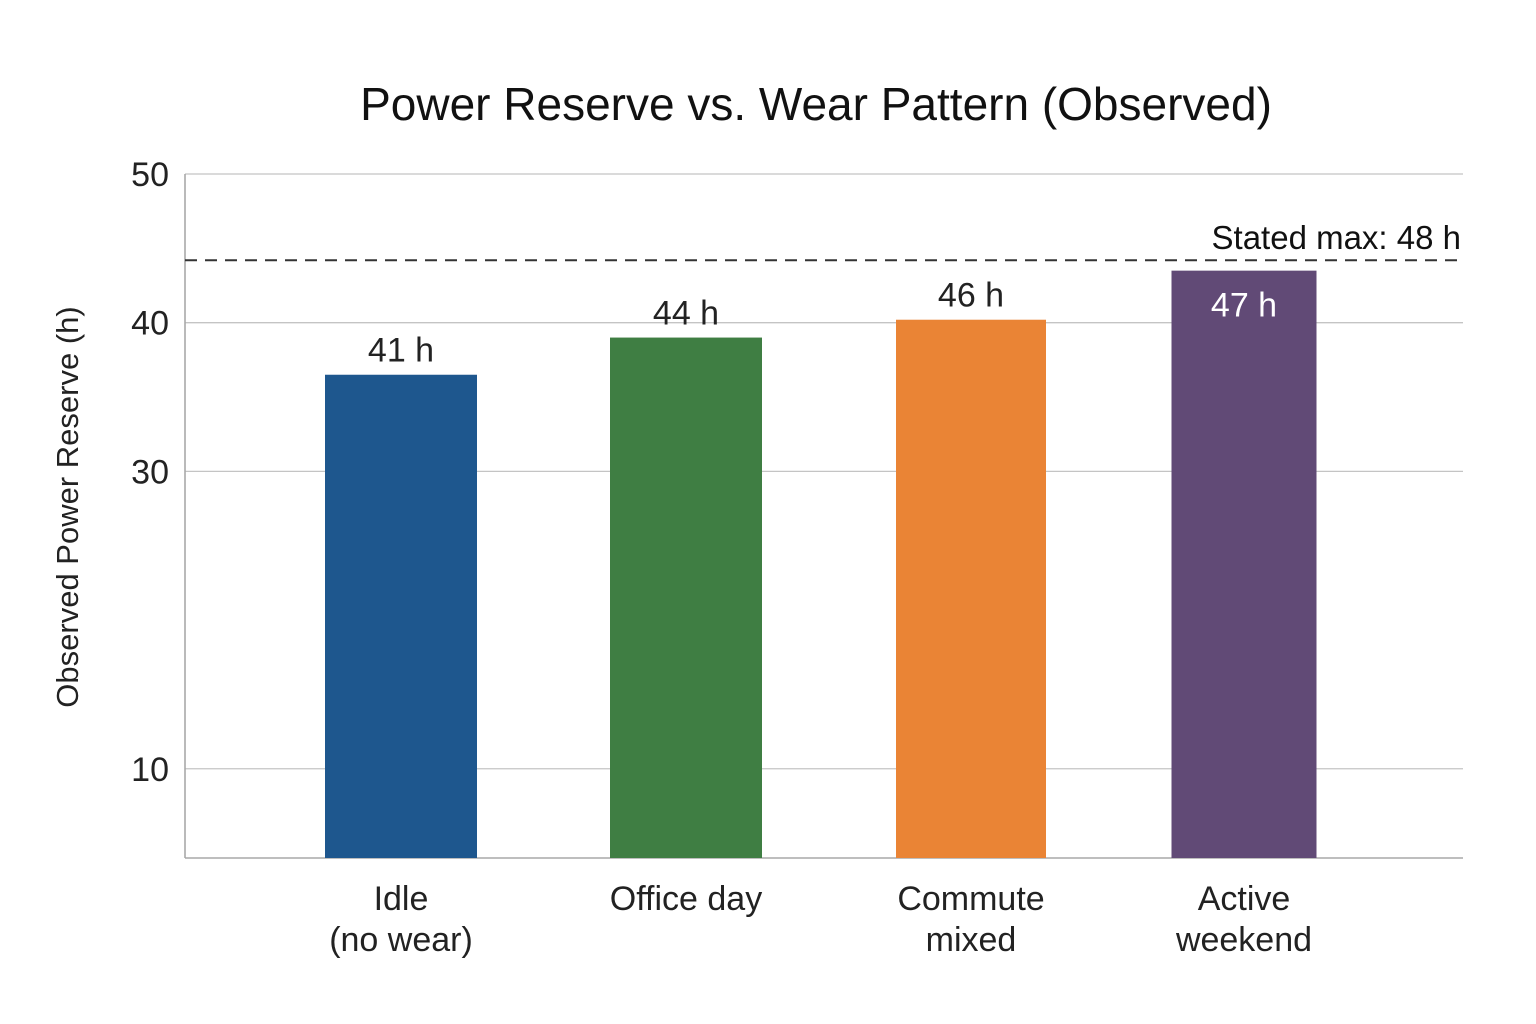 The height and width of the screenshot is (1024, 1536). I want to click on x-tick-label-line: Active, so click(1244, 899).